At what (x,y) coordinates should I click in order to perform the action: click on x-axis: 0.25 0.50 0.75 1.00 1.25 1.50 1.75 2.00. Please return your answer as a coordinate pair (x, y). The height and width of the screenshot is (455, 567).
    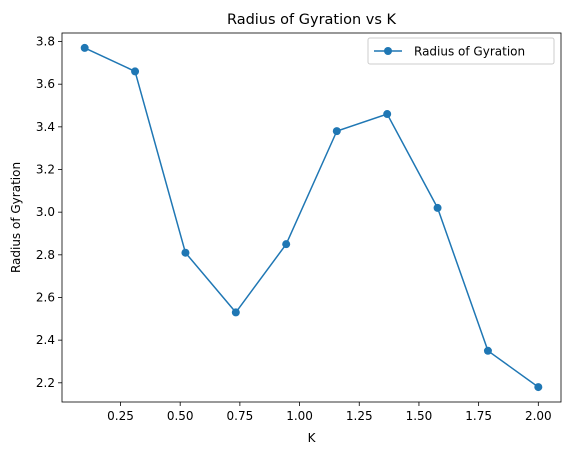
    Looking at the image, I should click on (329, 412).